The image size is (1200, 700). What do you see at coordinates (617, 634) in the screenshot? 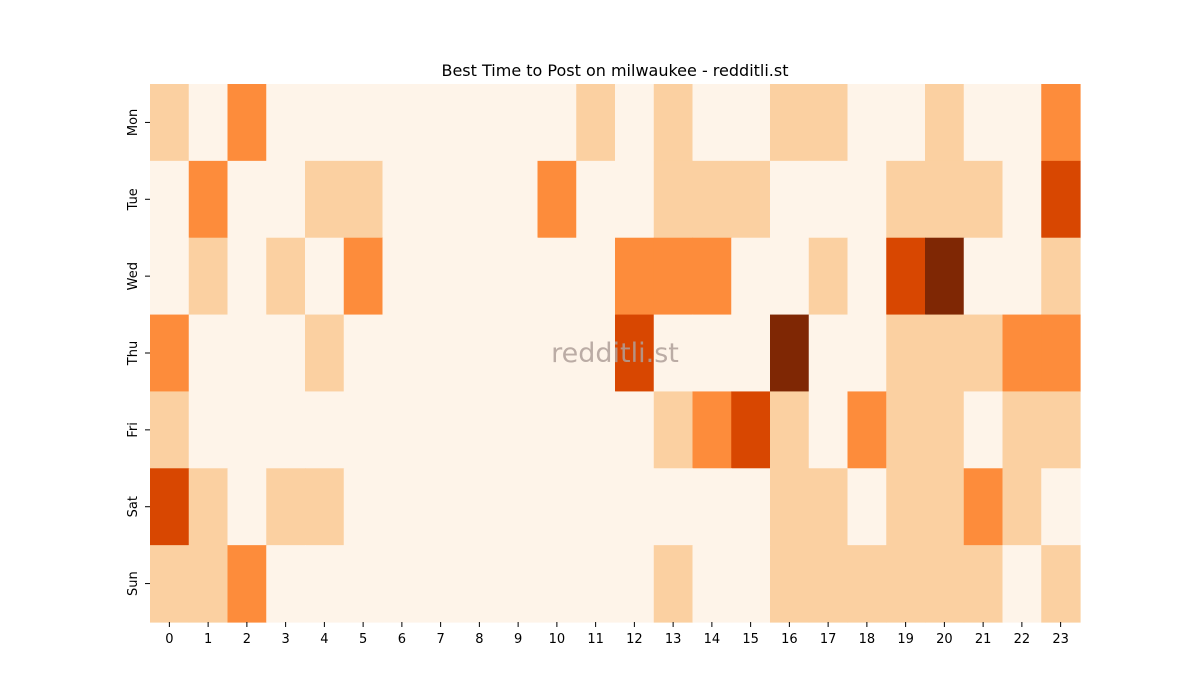
I see `x-axis: 0 1 2 3 4 5 6 7 8 9 10 11 12 13 14 15 16 17 18 19 20 21 22 23` at bounding box center [617, 634].